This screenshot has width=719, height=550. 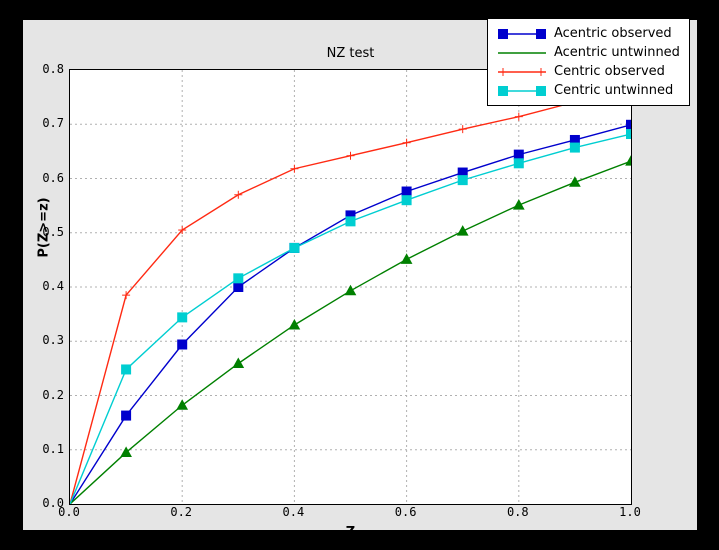 I want to click on legend-item: Centric observed, so click(x=587, y=71).